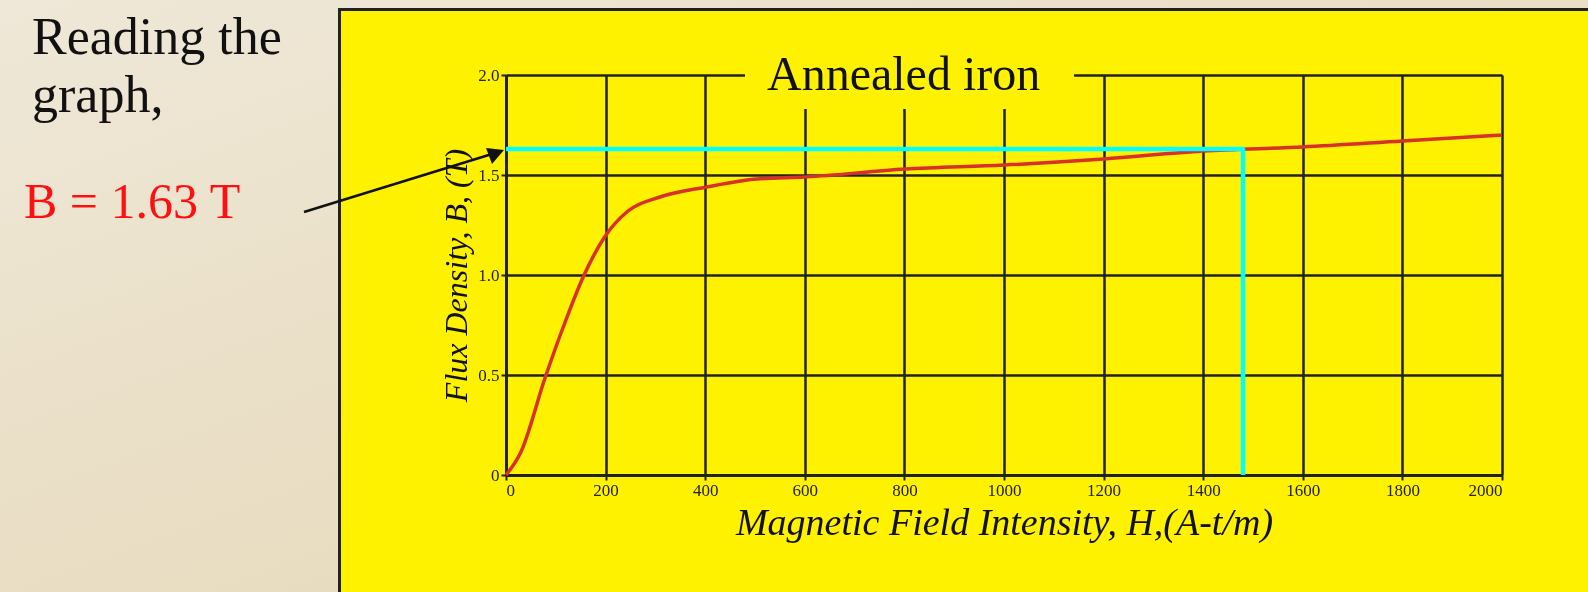 Image resolution: width=1588 pixels, height=592 pixels. What do you see at coordinates (910, 77) in the screenshot?
I see `chart-title: Annealed iron` at bounding box center [910, 77].